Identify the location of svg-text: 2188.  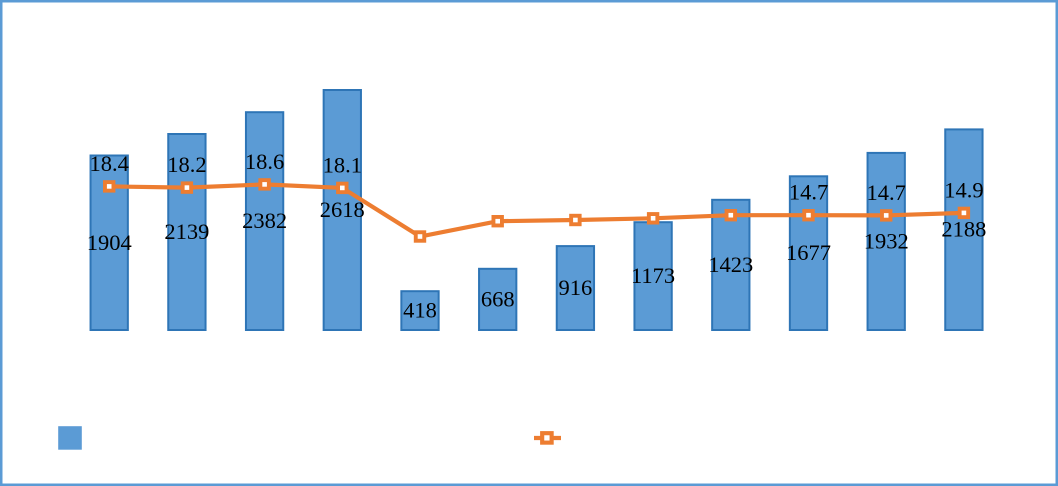
(963, 229).